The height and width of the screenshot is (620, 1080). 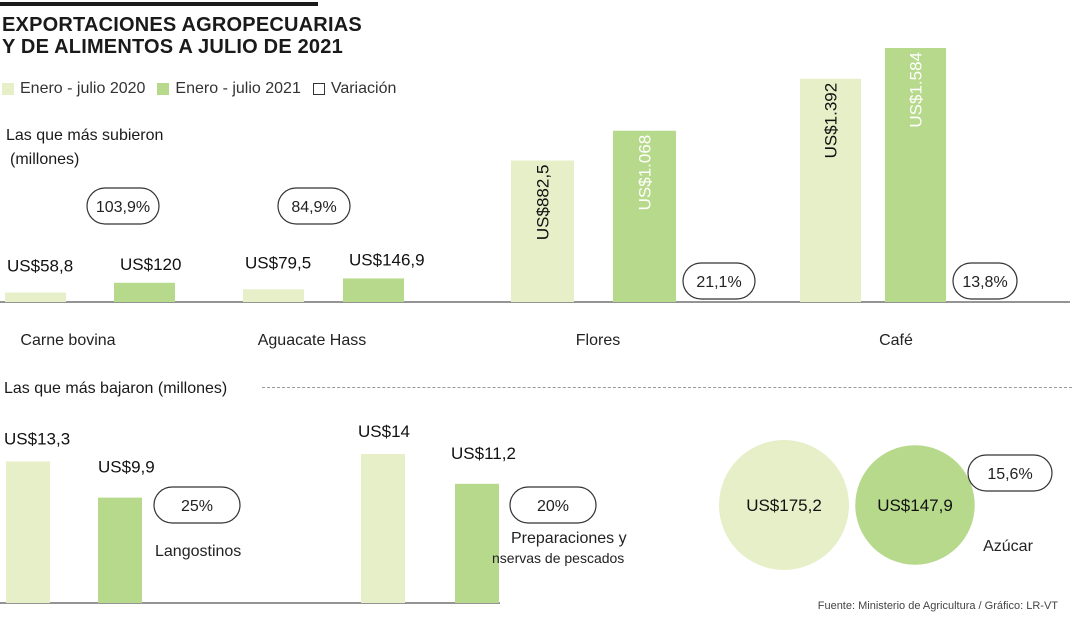 I want to click on variation-1-label: 84,9%, so click(x=313, y=207).